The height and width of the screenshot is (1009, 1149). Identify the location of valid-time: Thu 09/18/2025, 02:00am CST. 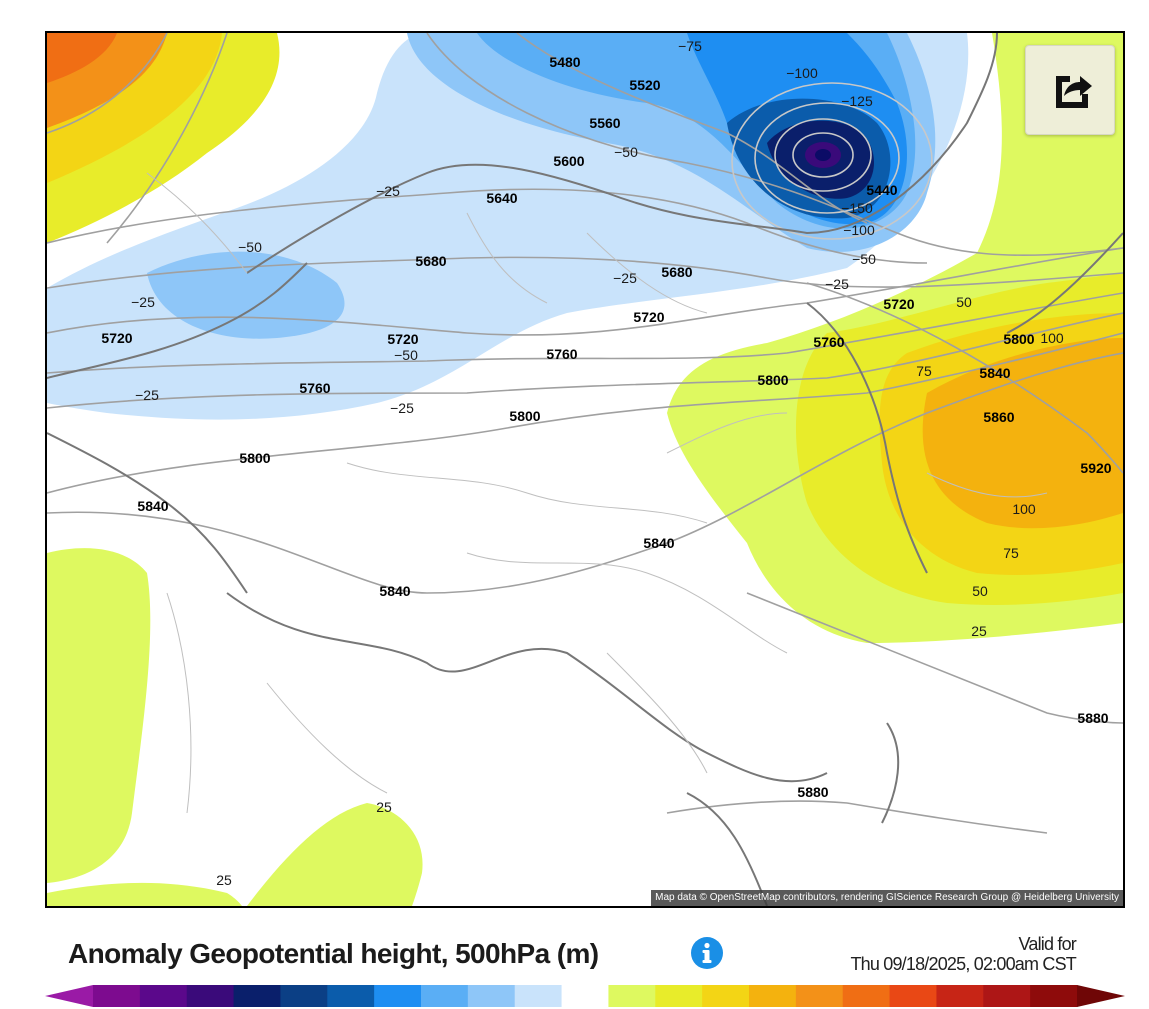
(963, 964).